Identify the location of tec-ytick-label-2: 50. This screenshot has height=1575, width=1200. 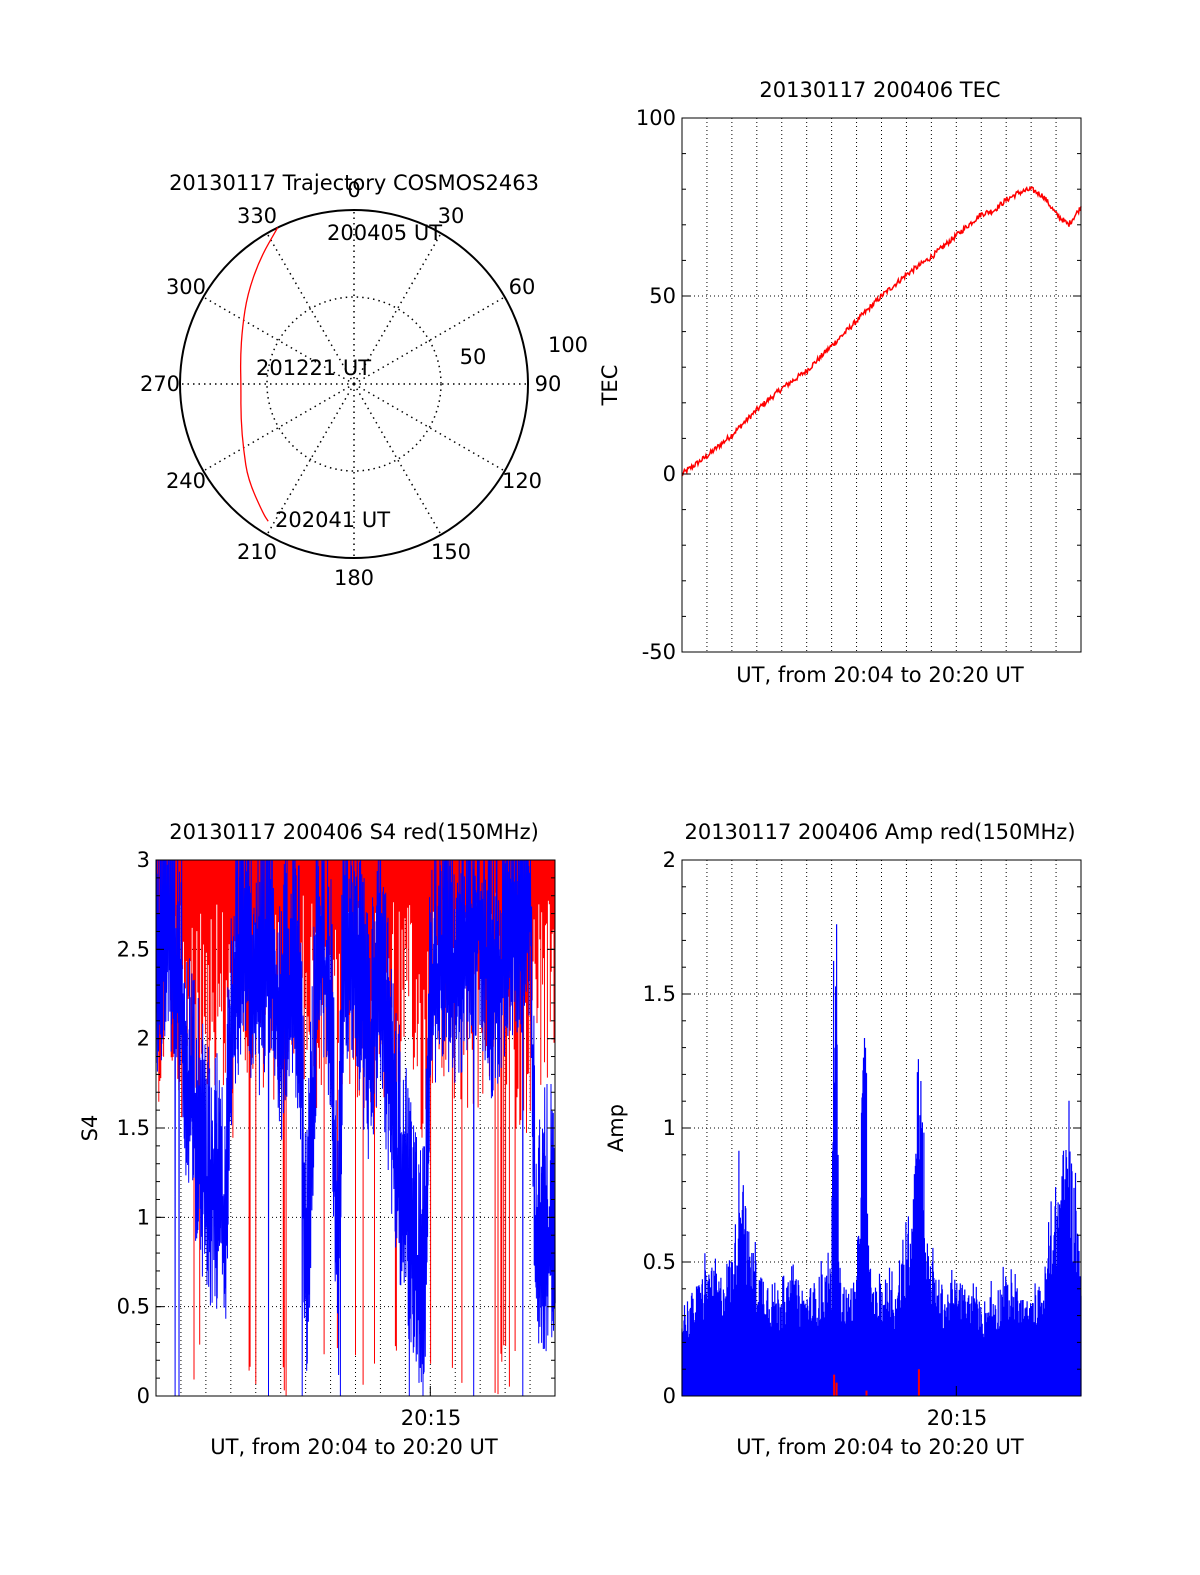
(662, 296).